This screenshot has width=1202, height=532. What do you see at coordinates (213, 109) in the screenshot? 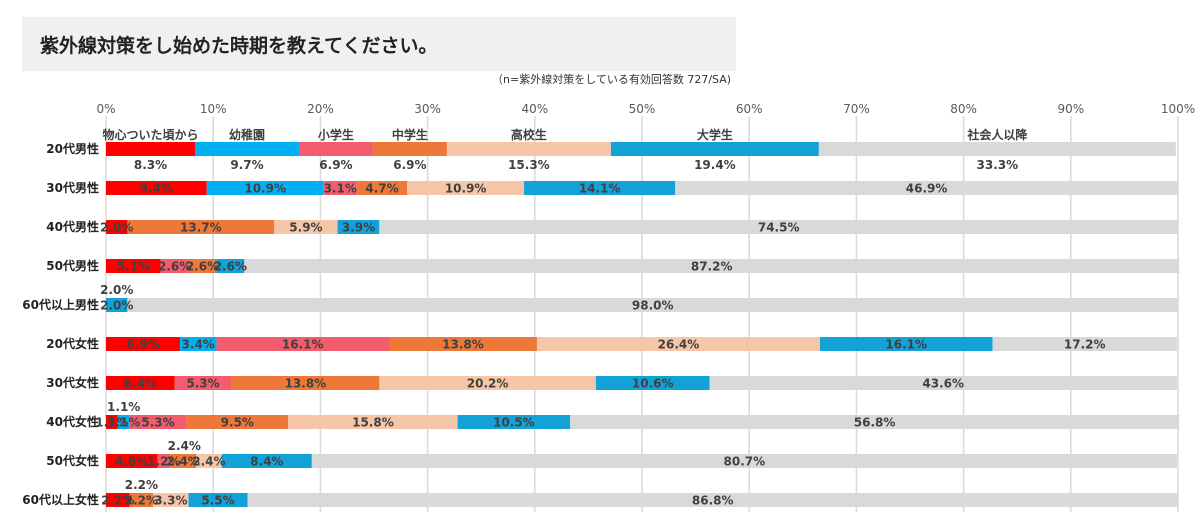
I see `x-tick-label: 10%` at bounding box center [213, 109].